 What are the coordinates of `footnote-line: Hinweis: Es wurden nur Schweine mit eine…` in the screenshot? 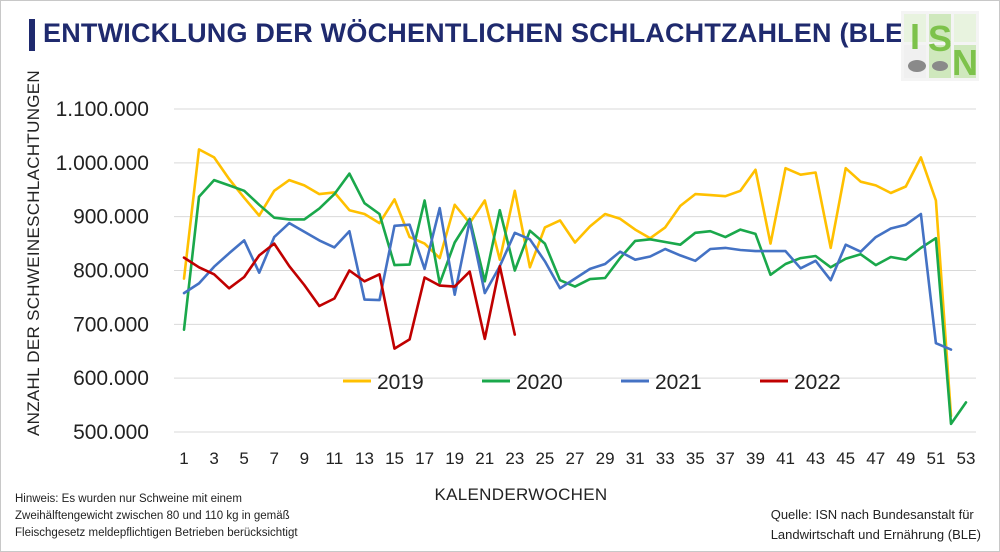 It's located at (128, 499).